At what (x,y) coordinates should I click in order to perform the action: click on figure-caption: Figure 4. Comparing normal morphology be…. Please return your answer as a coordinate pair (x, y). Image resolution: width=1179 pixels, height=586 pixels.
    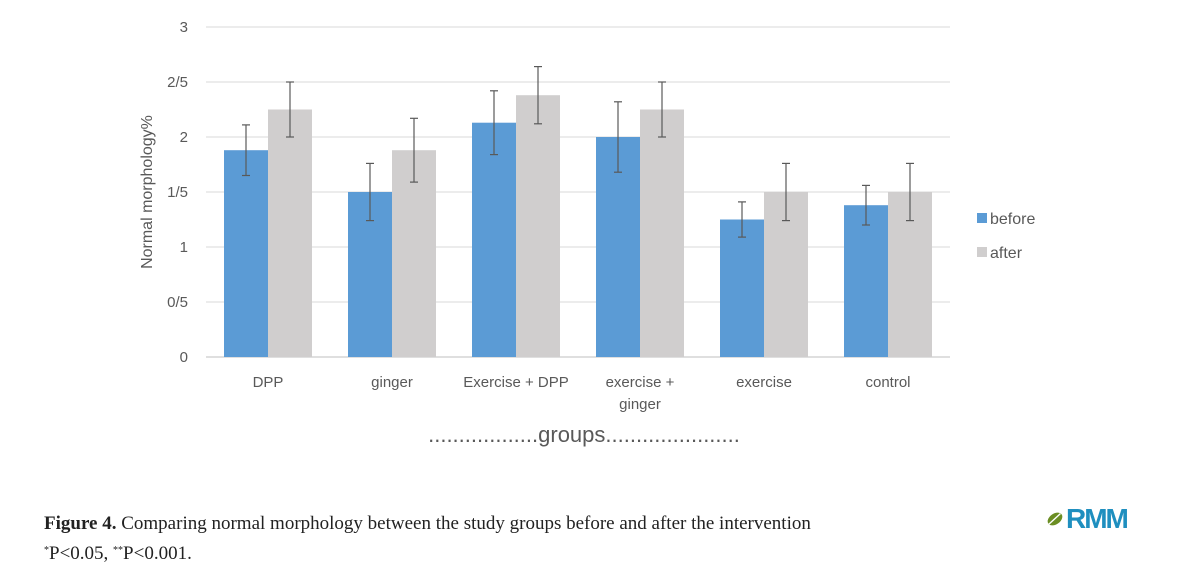
    Looking at the image, I should click on (534, 539).